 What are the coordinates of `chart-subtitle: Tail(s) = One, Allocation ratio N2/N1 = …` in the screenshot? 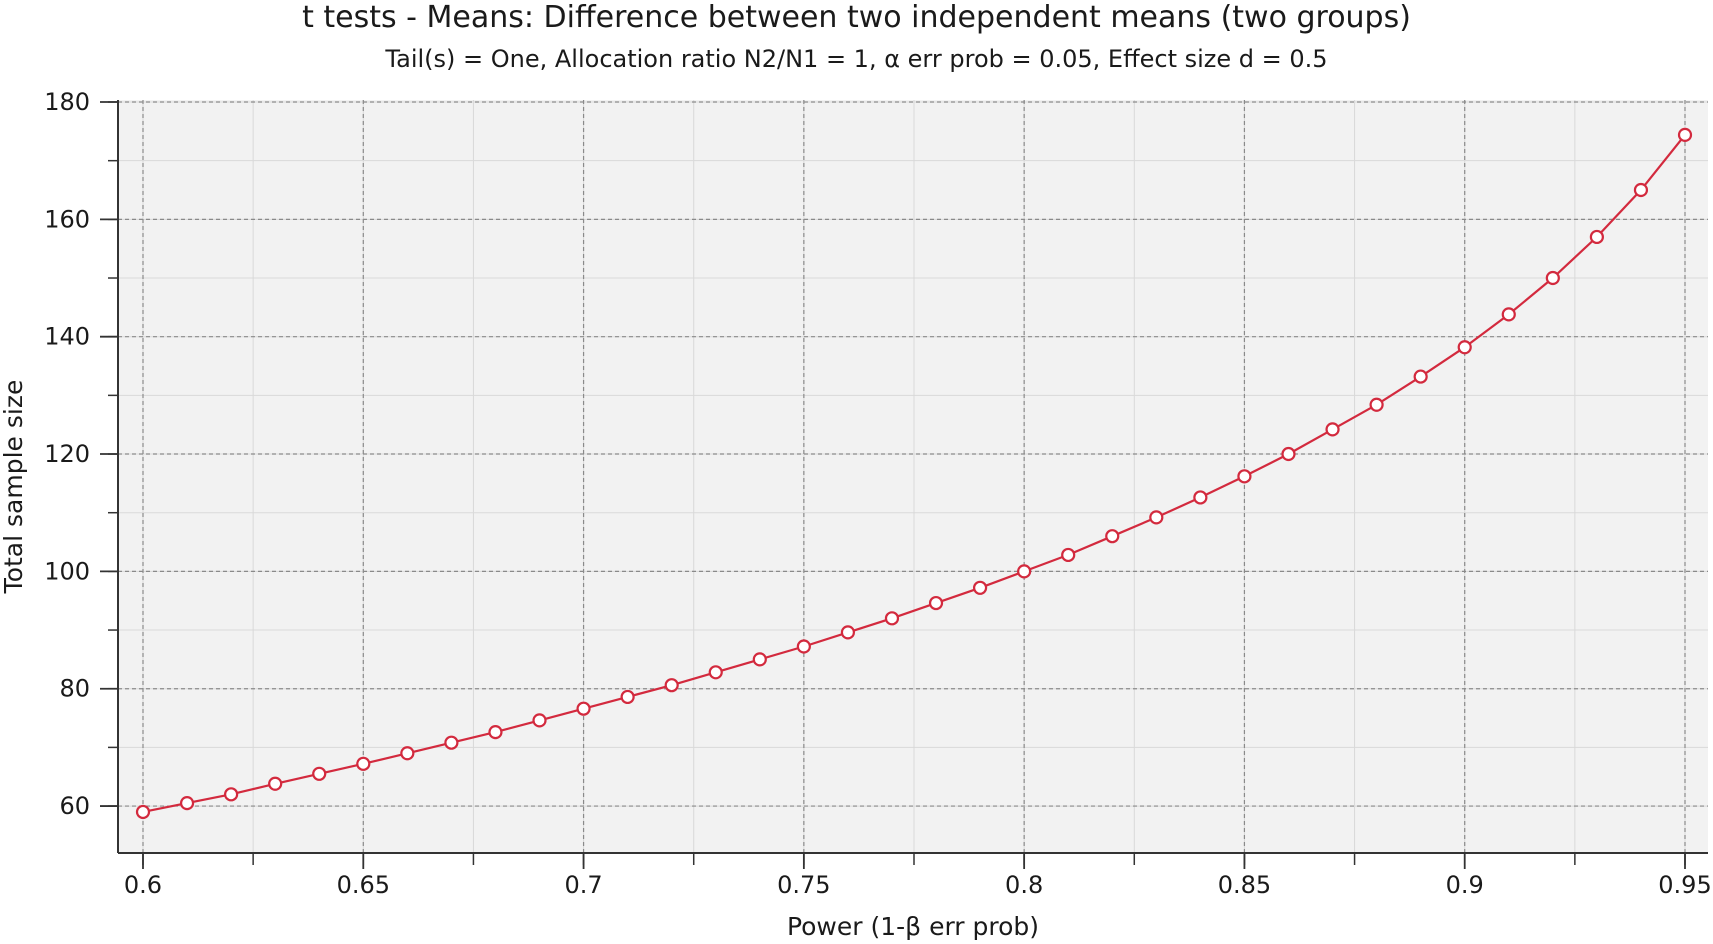 It's located at (856, 59).